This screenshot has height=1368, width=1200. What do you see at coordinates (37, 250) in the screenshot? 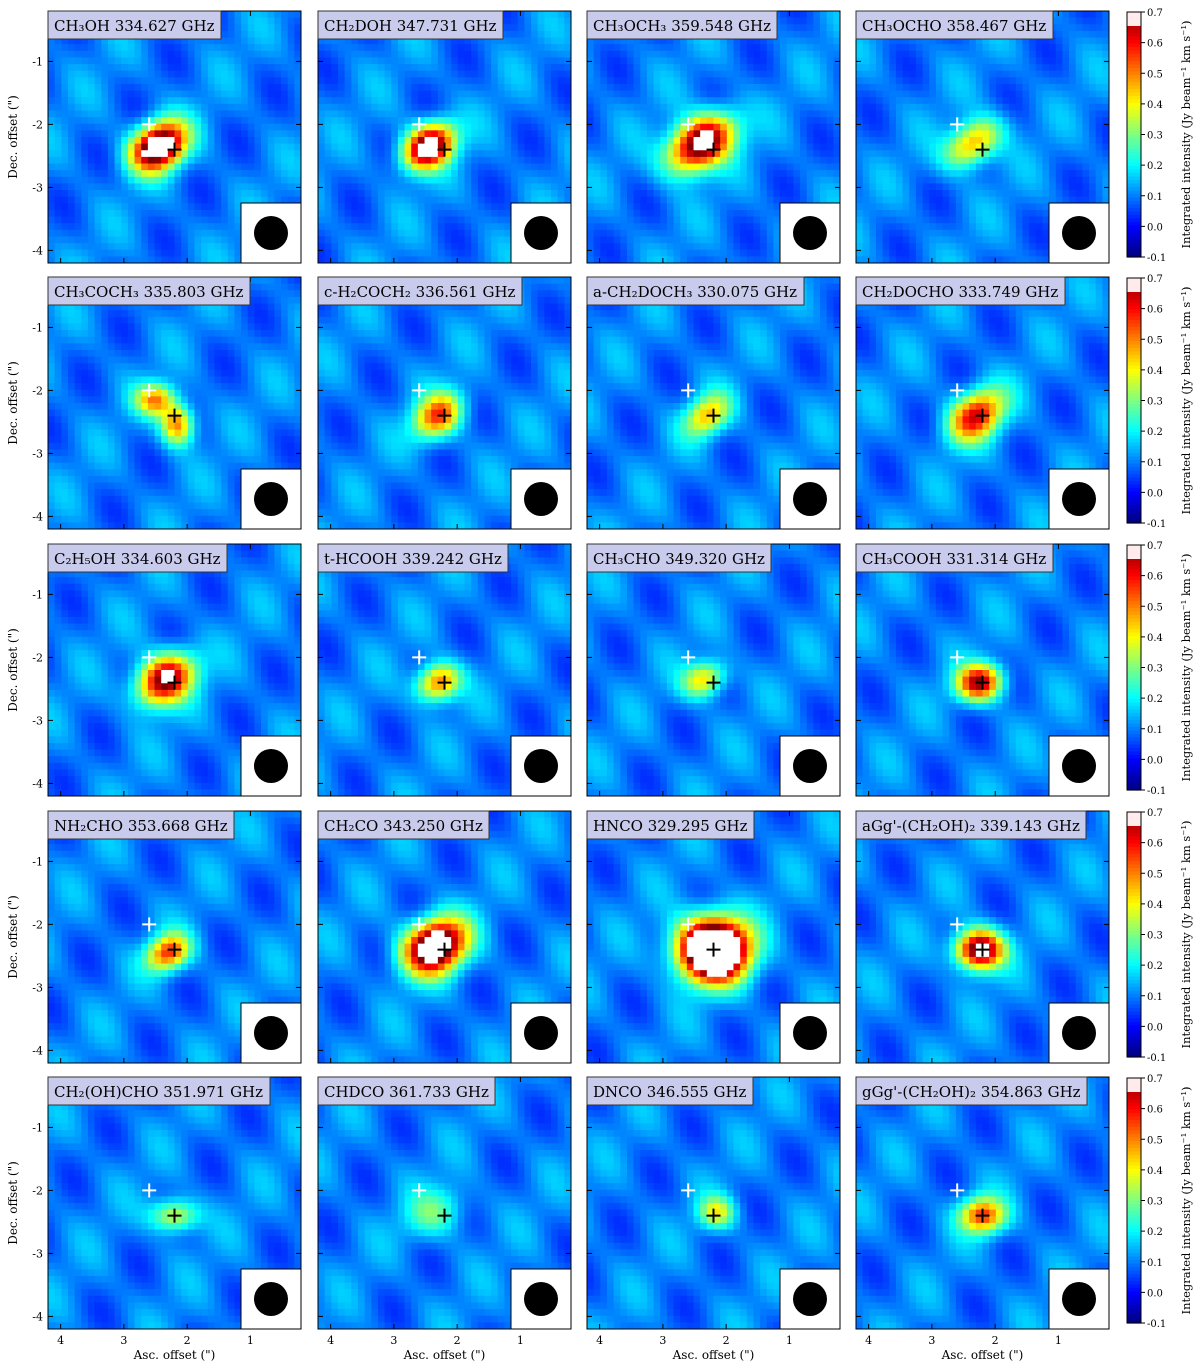
I see `y-tick-label: -4` at bounding box center [37, 250].